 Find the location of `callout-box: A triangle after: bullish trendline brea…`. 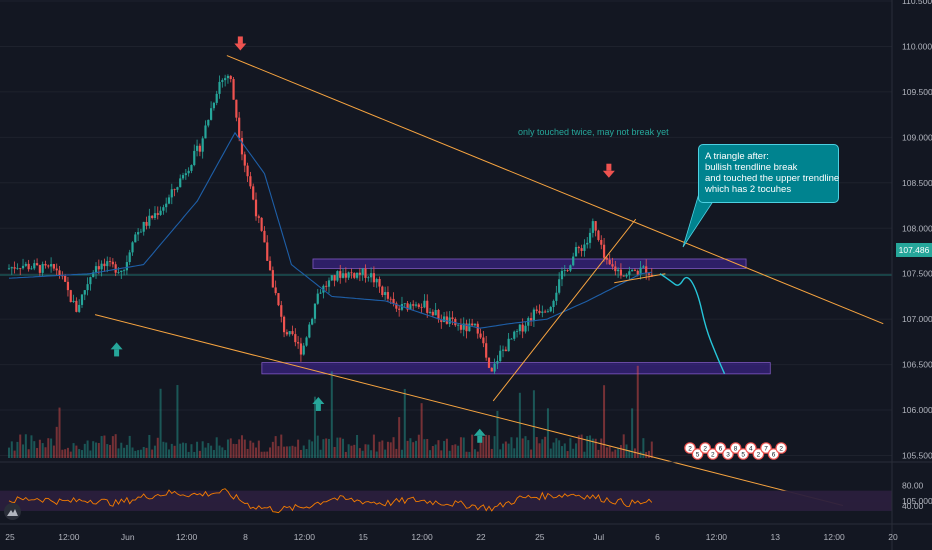

callout-box: A triangle after: bullish trendline brea… is located at coordinates (768, 173).